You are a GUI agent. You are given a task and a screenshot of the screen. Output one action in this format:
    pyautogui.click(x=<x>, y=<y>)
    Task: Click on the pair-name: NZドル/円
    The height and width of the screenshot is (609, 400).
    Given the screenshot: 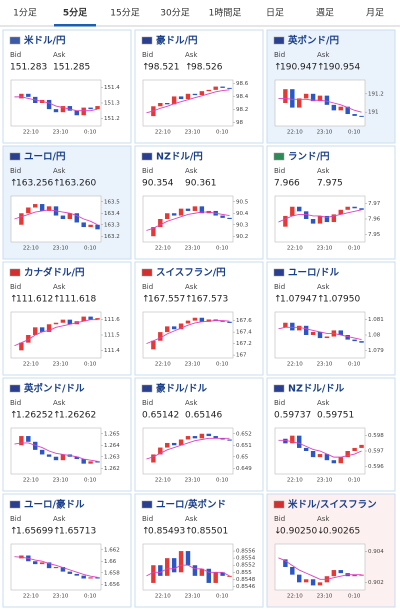 What is the action you would take?
    pyautogui.click(x=179, y=157)
    